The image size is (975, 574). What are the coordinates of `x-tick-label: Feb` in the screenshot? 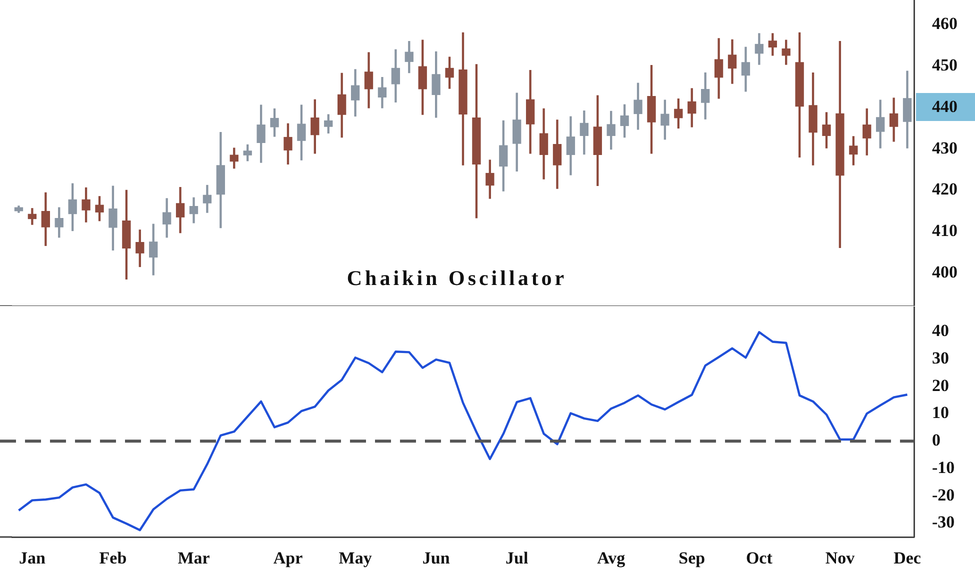 It's located at (113, 558).